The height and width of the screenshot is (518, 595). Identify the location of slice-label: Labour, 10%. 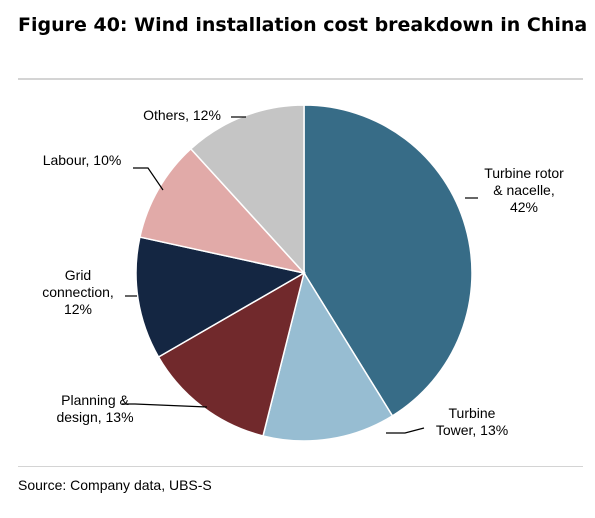
(82, 160).